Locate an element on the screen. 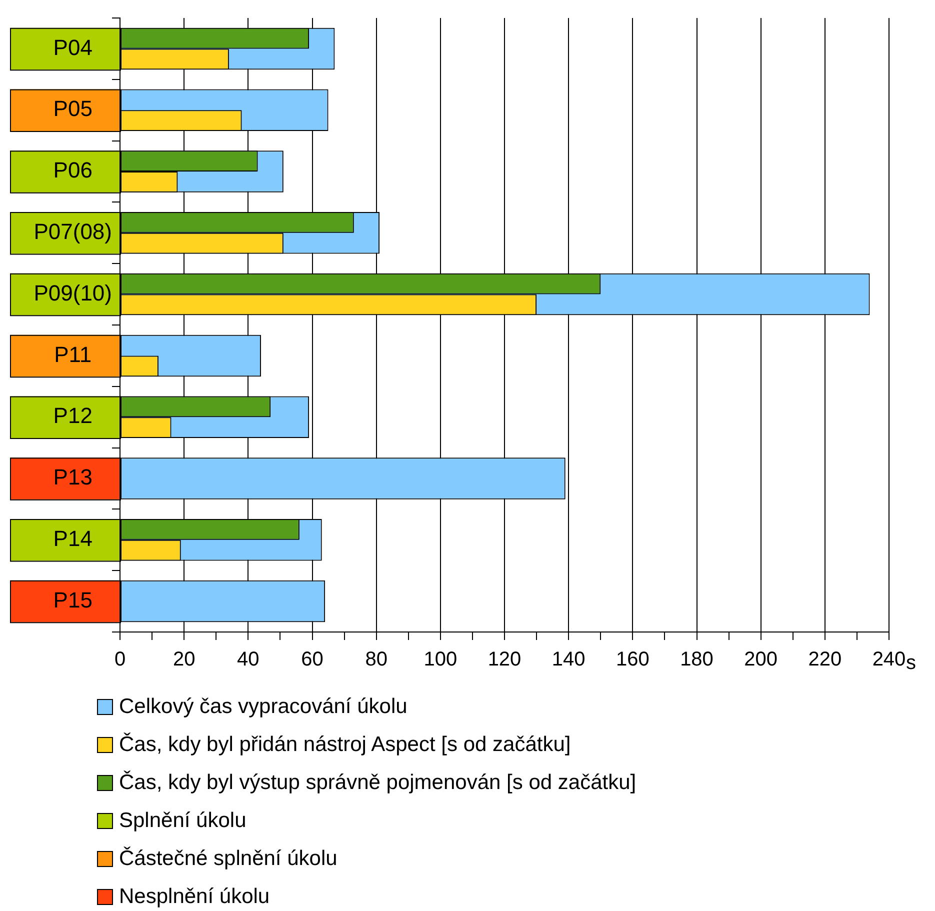  x-tick-label: 160 is located at coordinates (633, 659).